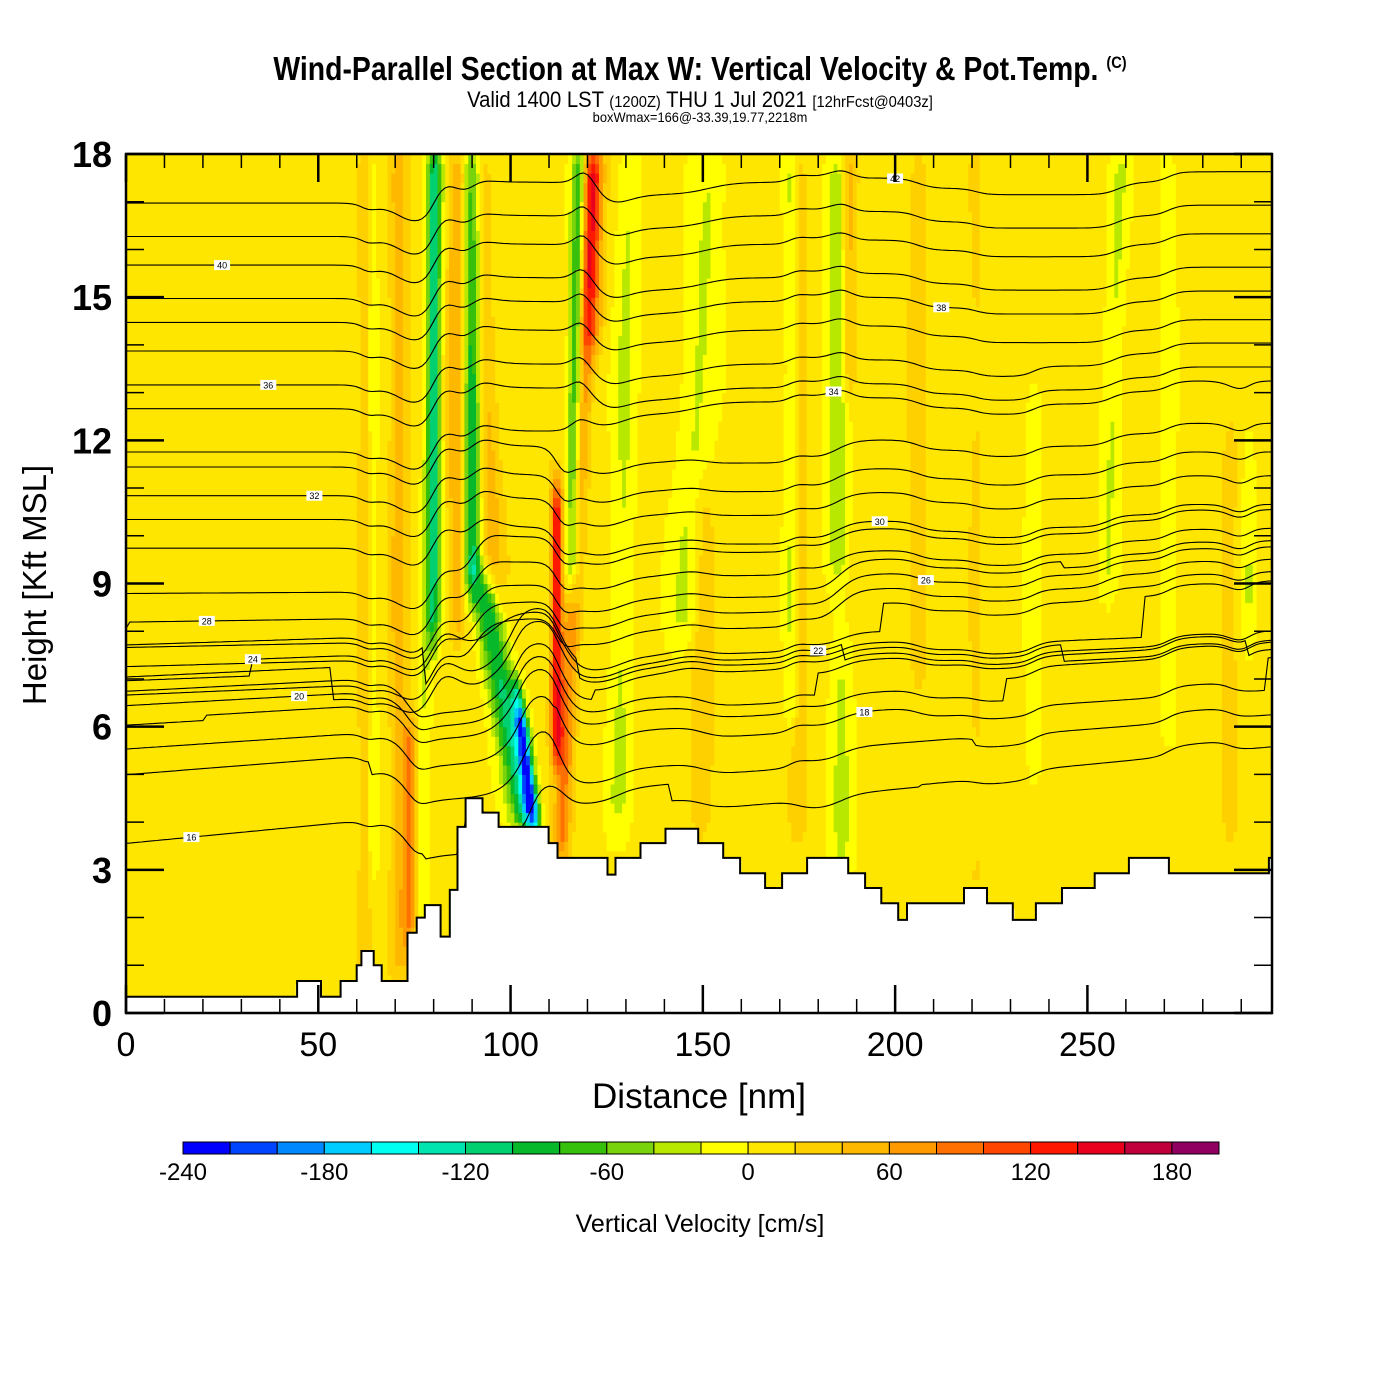  Describe the element at coordinates (864, 712) in the screenshot. I see `contour-label-box` at that location.